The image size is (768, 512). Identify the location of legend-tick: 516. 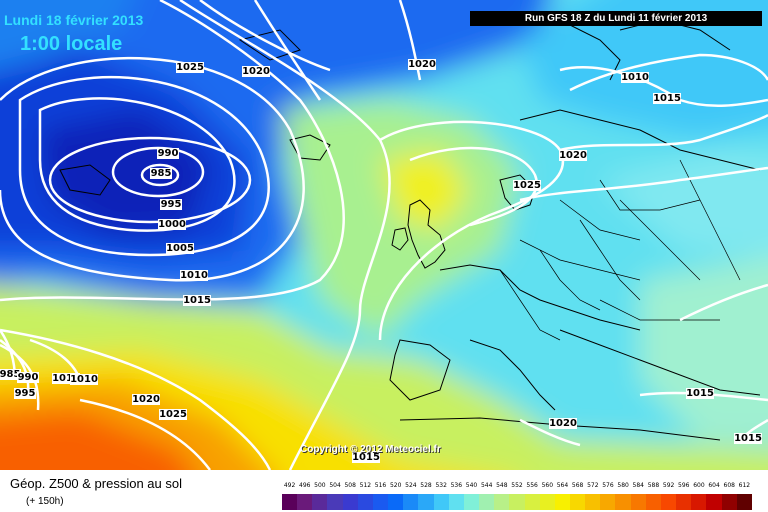
(380, 485).